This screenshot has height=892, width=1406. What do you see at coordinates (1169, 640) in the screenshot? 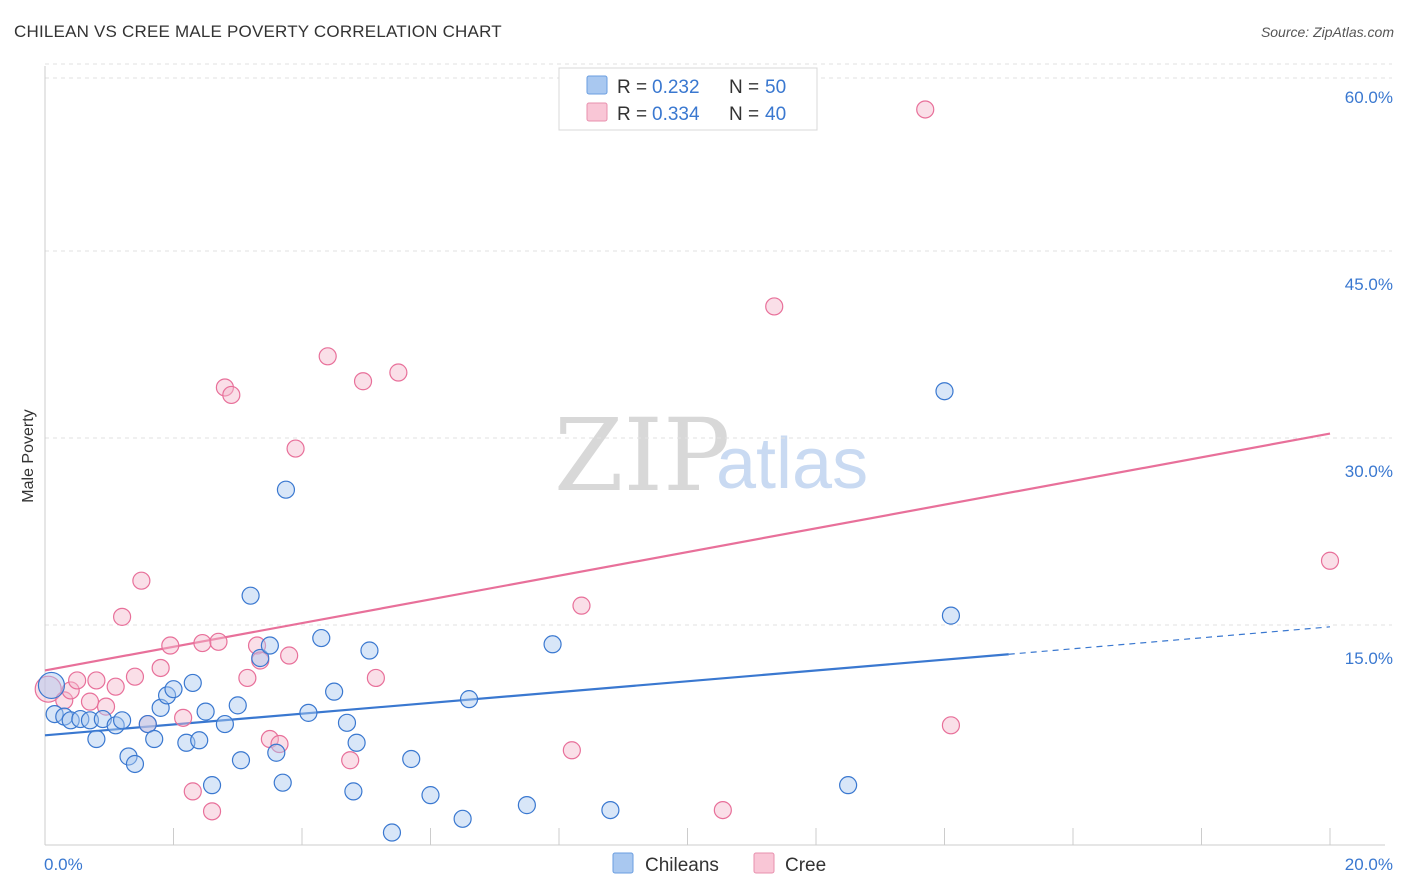
I see `trend-line-chileans-extension` at bounding box center [1169, 640].